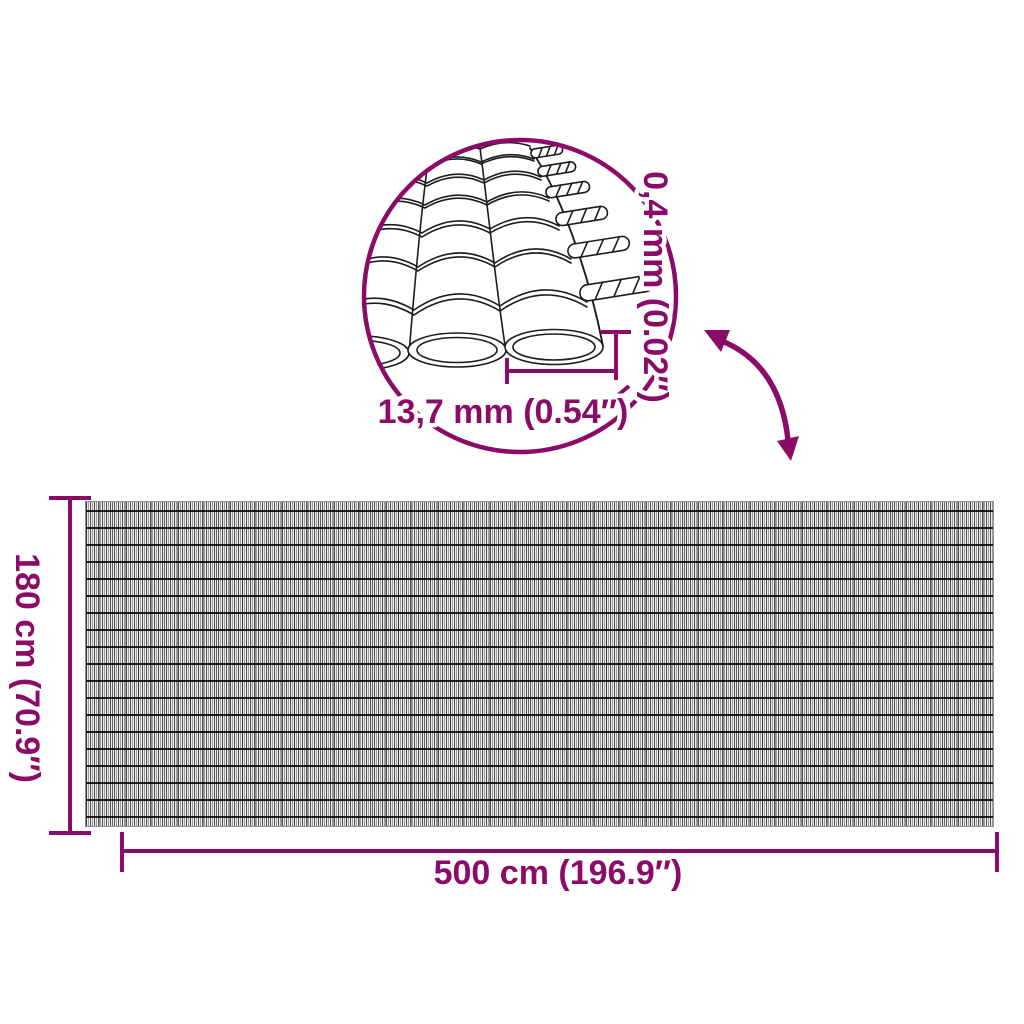 This screenshot has width=1024, height=1024. I want to click on height-dimension: 180 cm (70.9″), so click(47, 665).